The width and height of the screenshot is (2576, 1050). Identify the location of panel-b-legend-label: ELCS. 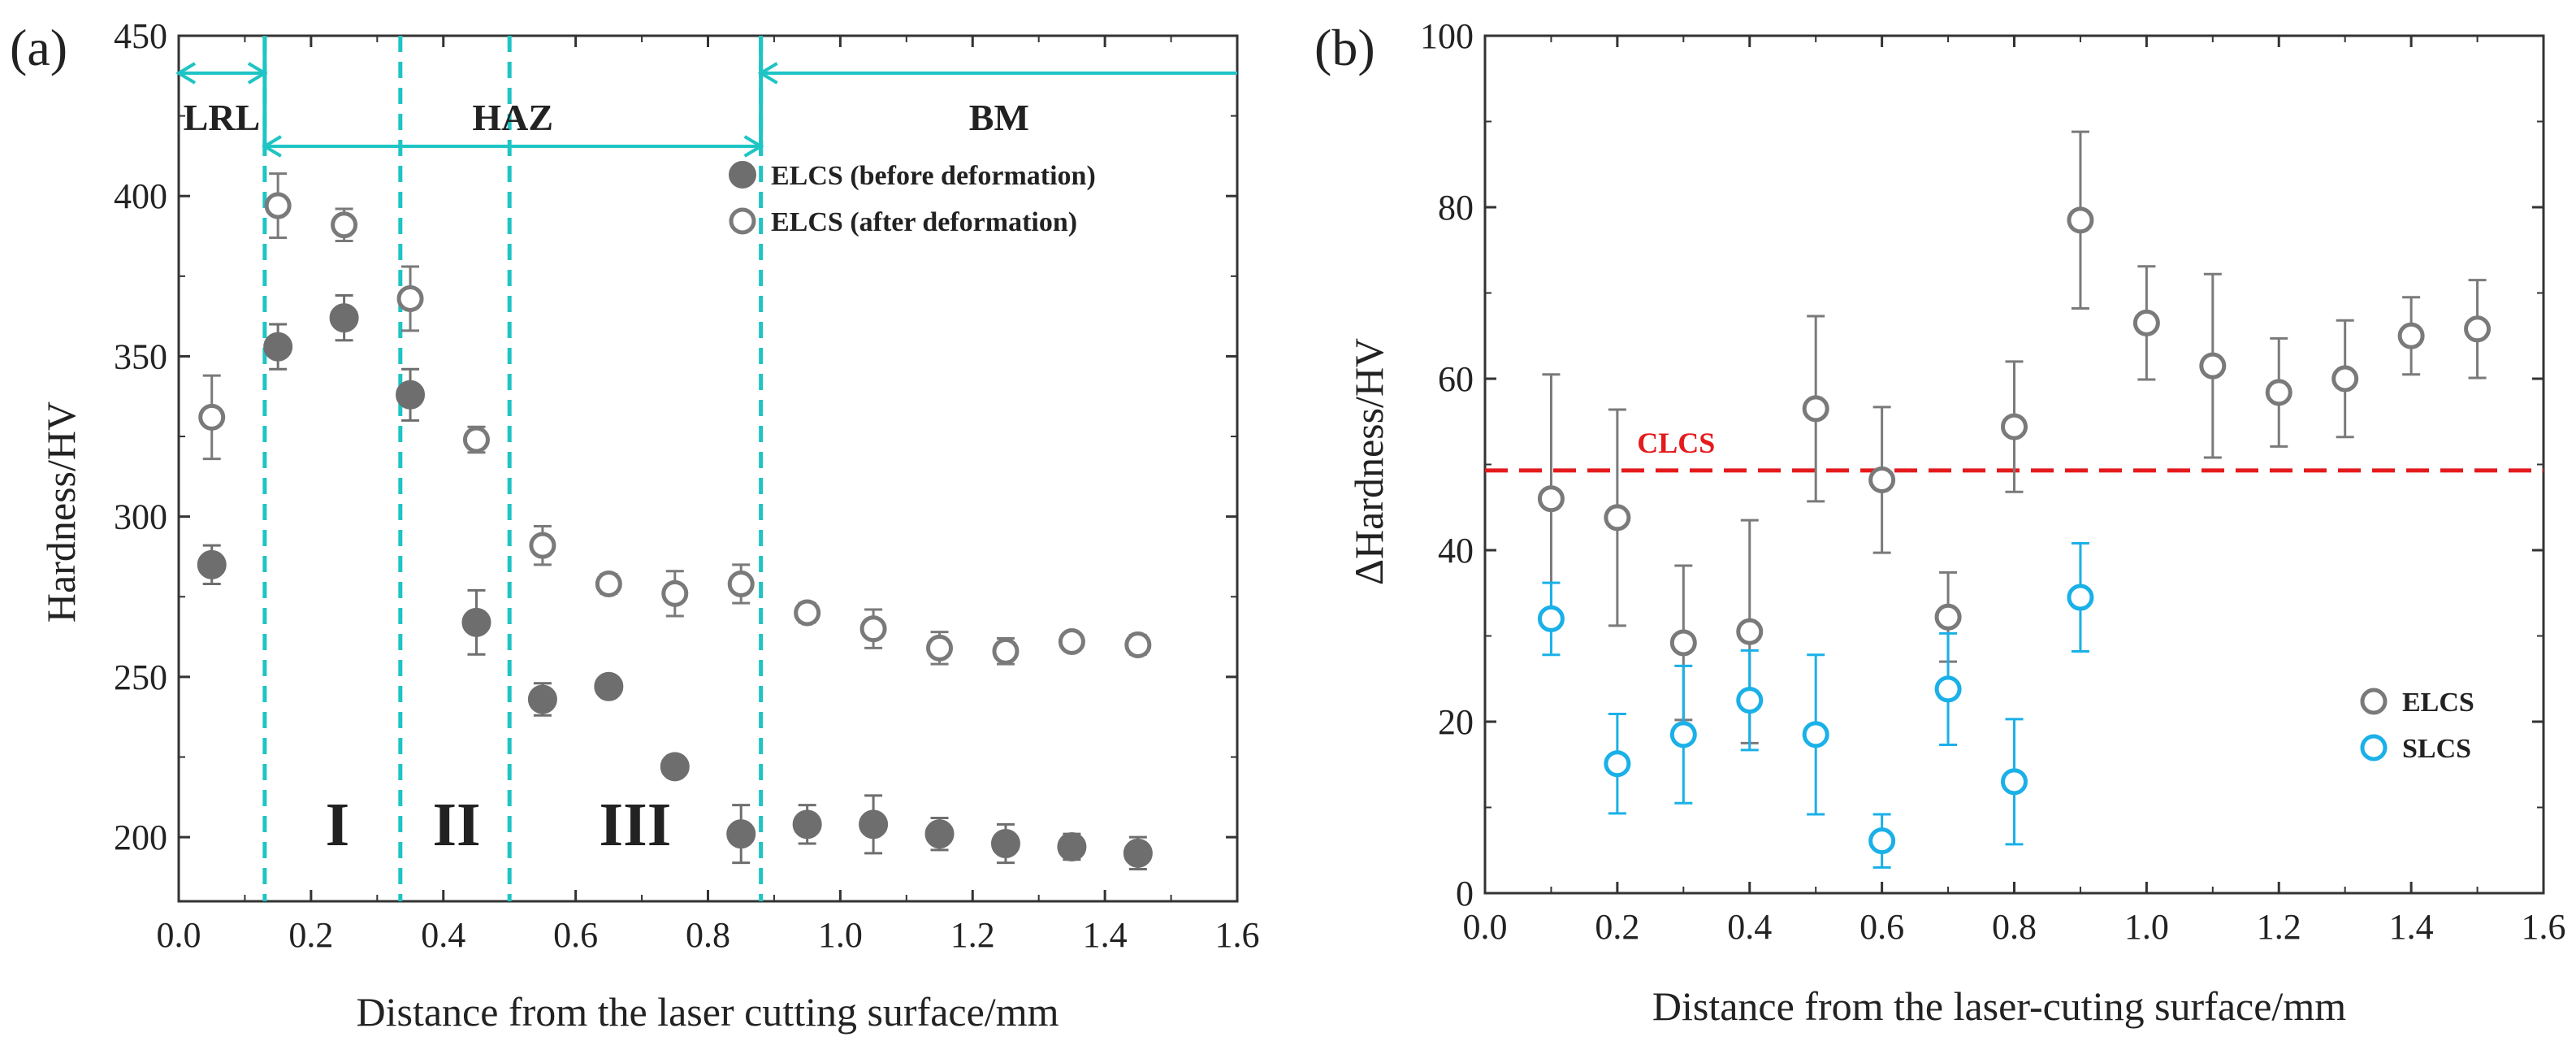
(2438, 703).